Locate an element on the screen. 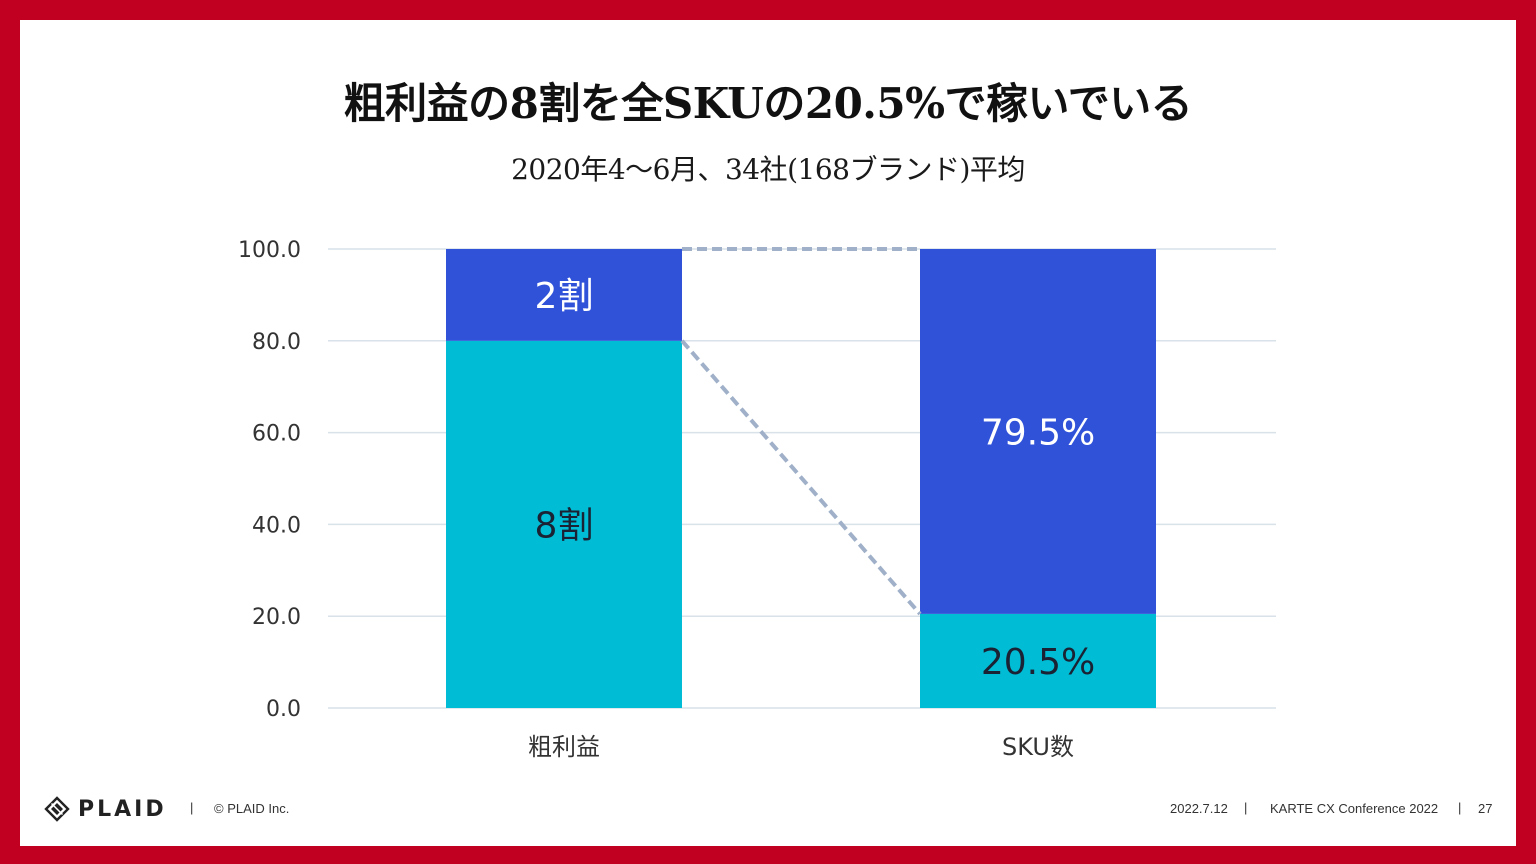  data-label: 2割 is located at coordinates (564, 296).